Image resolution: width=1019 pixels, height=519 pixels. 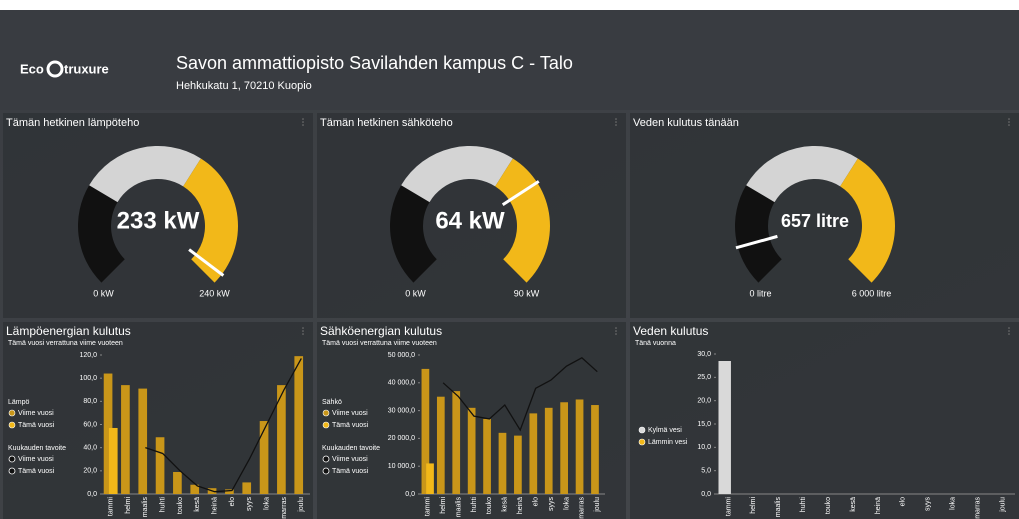 What do you see at coordinates (401, 466) in the screenshot?
I see `y-tick-label: 10 000,0` at bounding box center [401, 466].